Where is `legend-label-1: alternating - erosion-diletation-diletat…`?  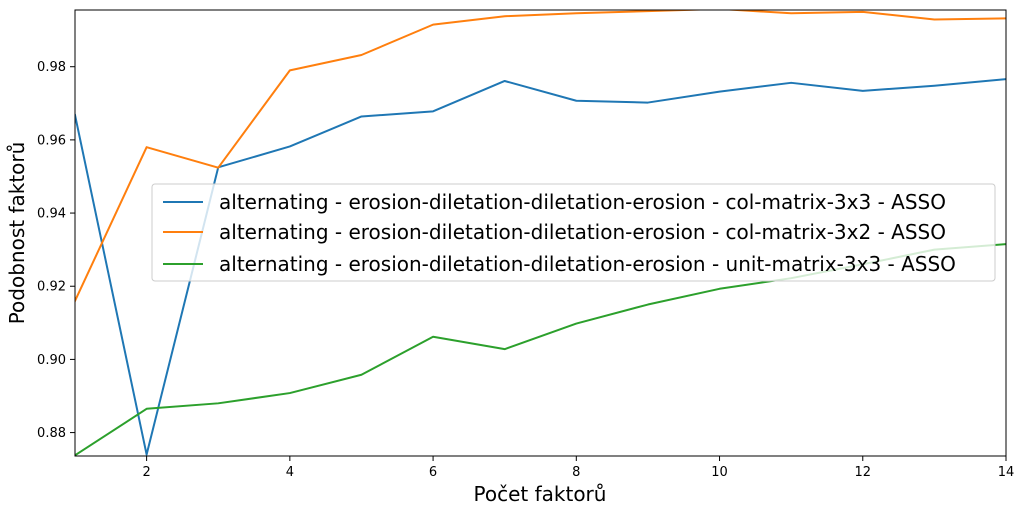
legend-label-1: alternating - erosion-diletation-diletat… is located at coordinates (582, 202).